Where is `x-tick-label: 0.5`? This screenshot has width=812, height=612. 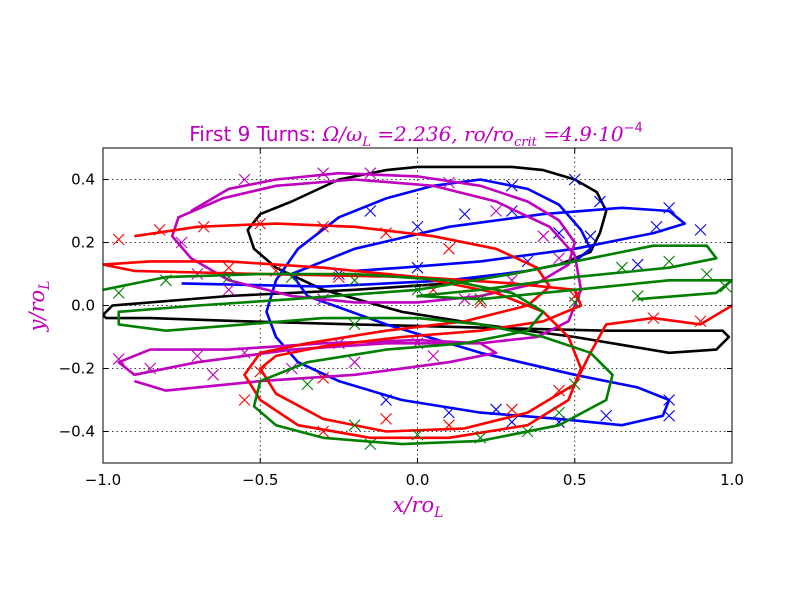 x-tick-label: 0.5 is located at coordinates (575, 480).